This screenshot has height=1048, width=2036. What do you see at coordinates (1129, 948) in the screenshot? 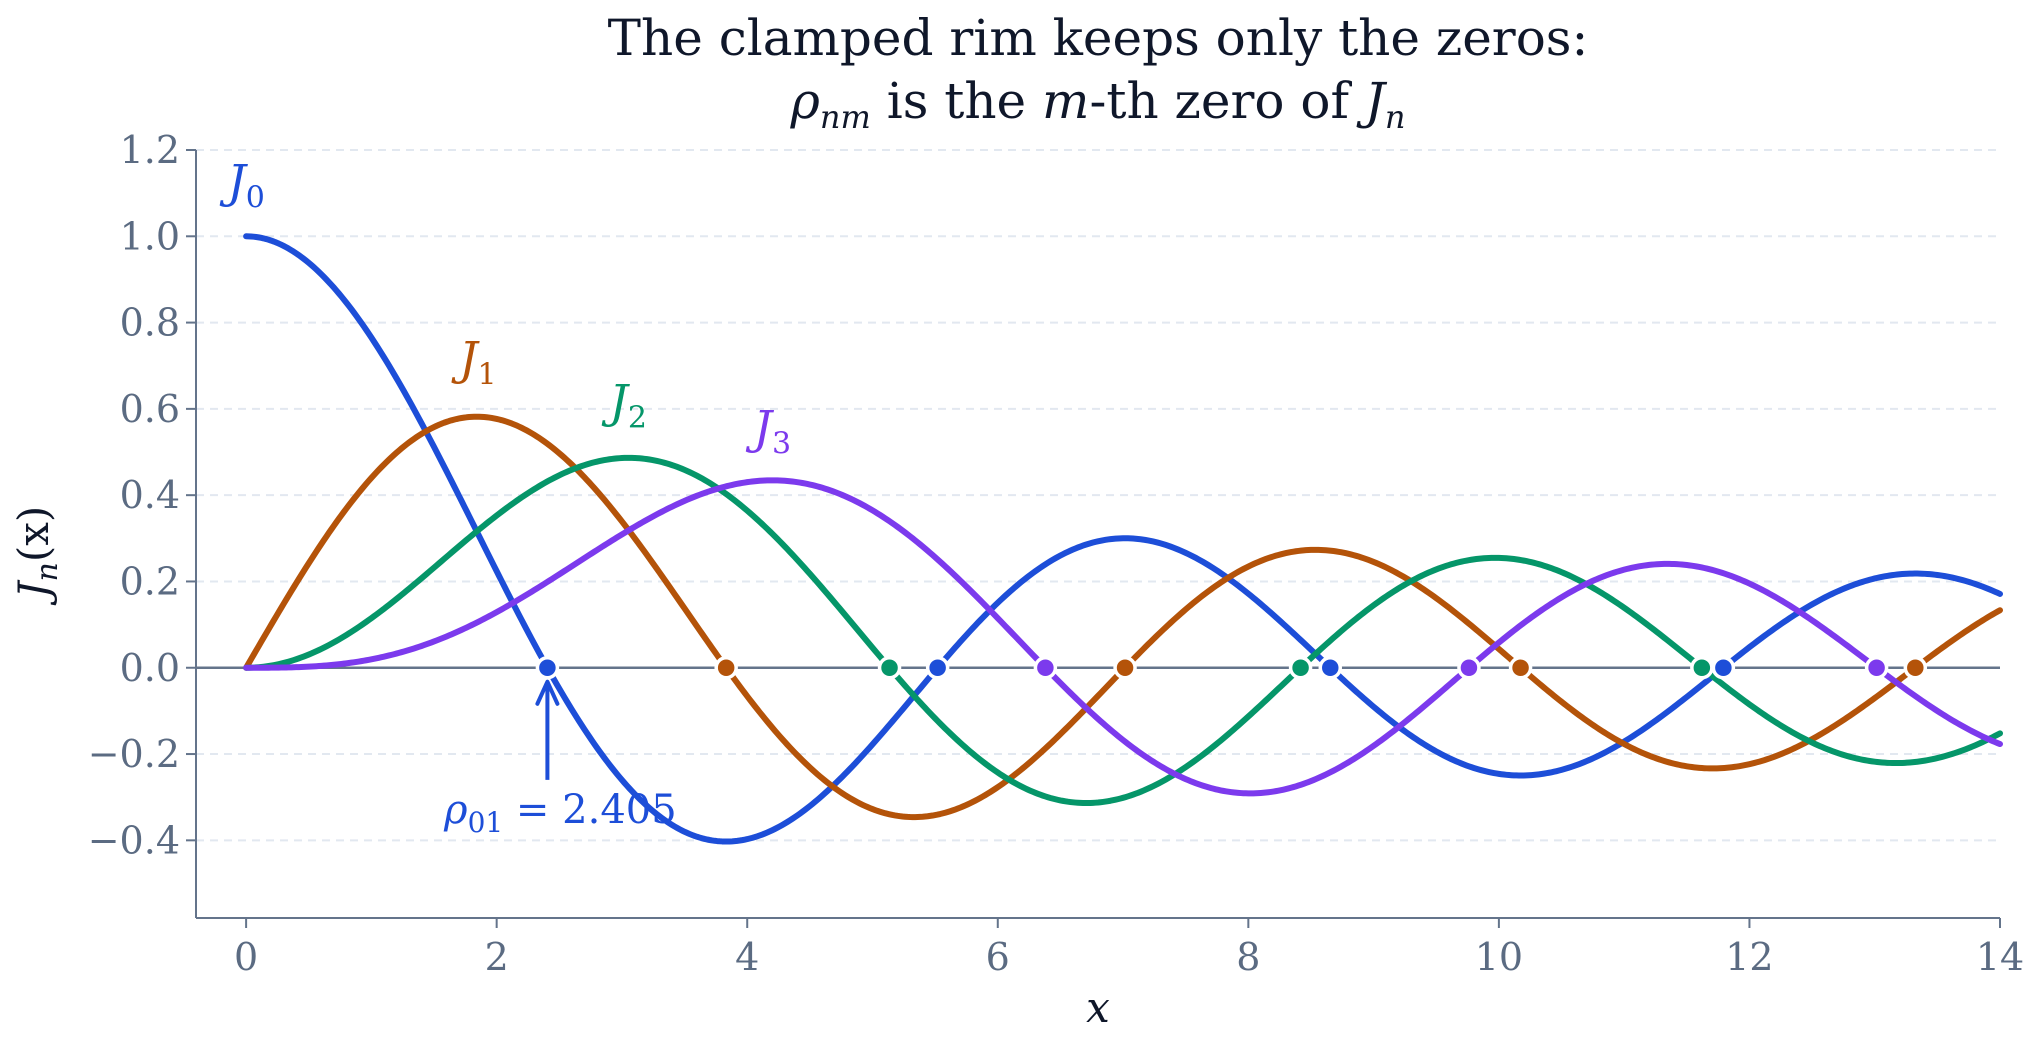
I see `x-ticks: 0 2 4 6 8 10 12 14` at bounding box center [1129, 948].